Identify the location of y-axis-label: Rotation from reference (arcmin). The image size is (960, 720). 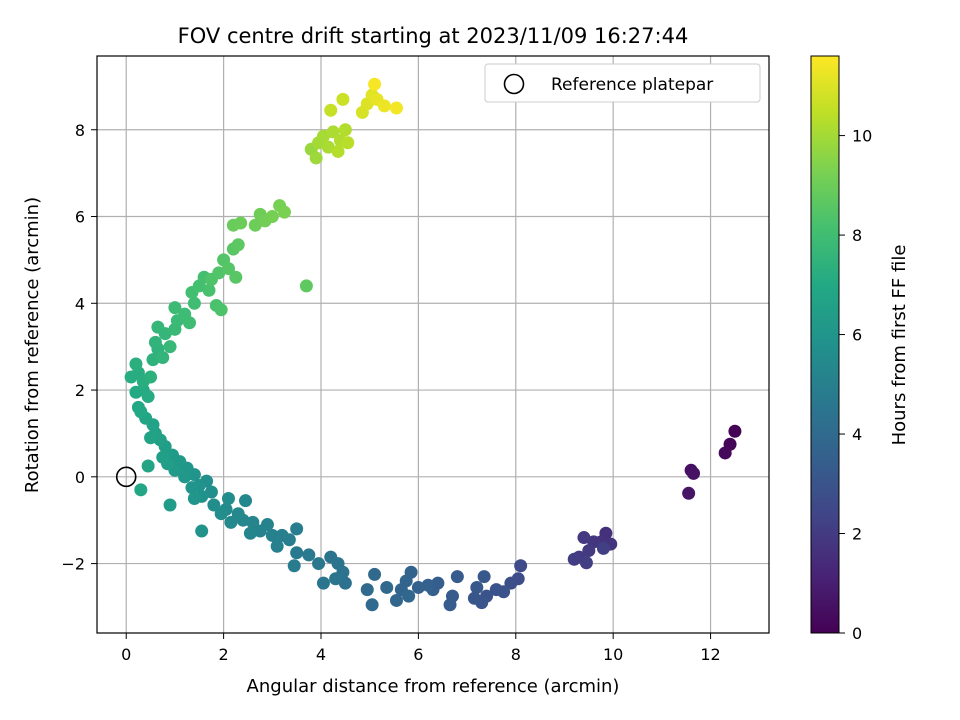
(32, 345).